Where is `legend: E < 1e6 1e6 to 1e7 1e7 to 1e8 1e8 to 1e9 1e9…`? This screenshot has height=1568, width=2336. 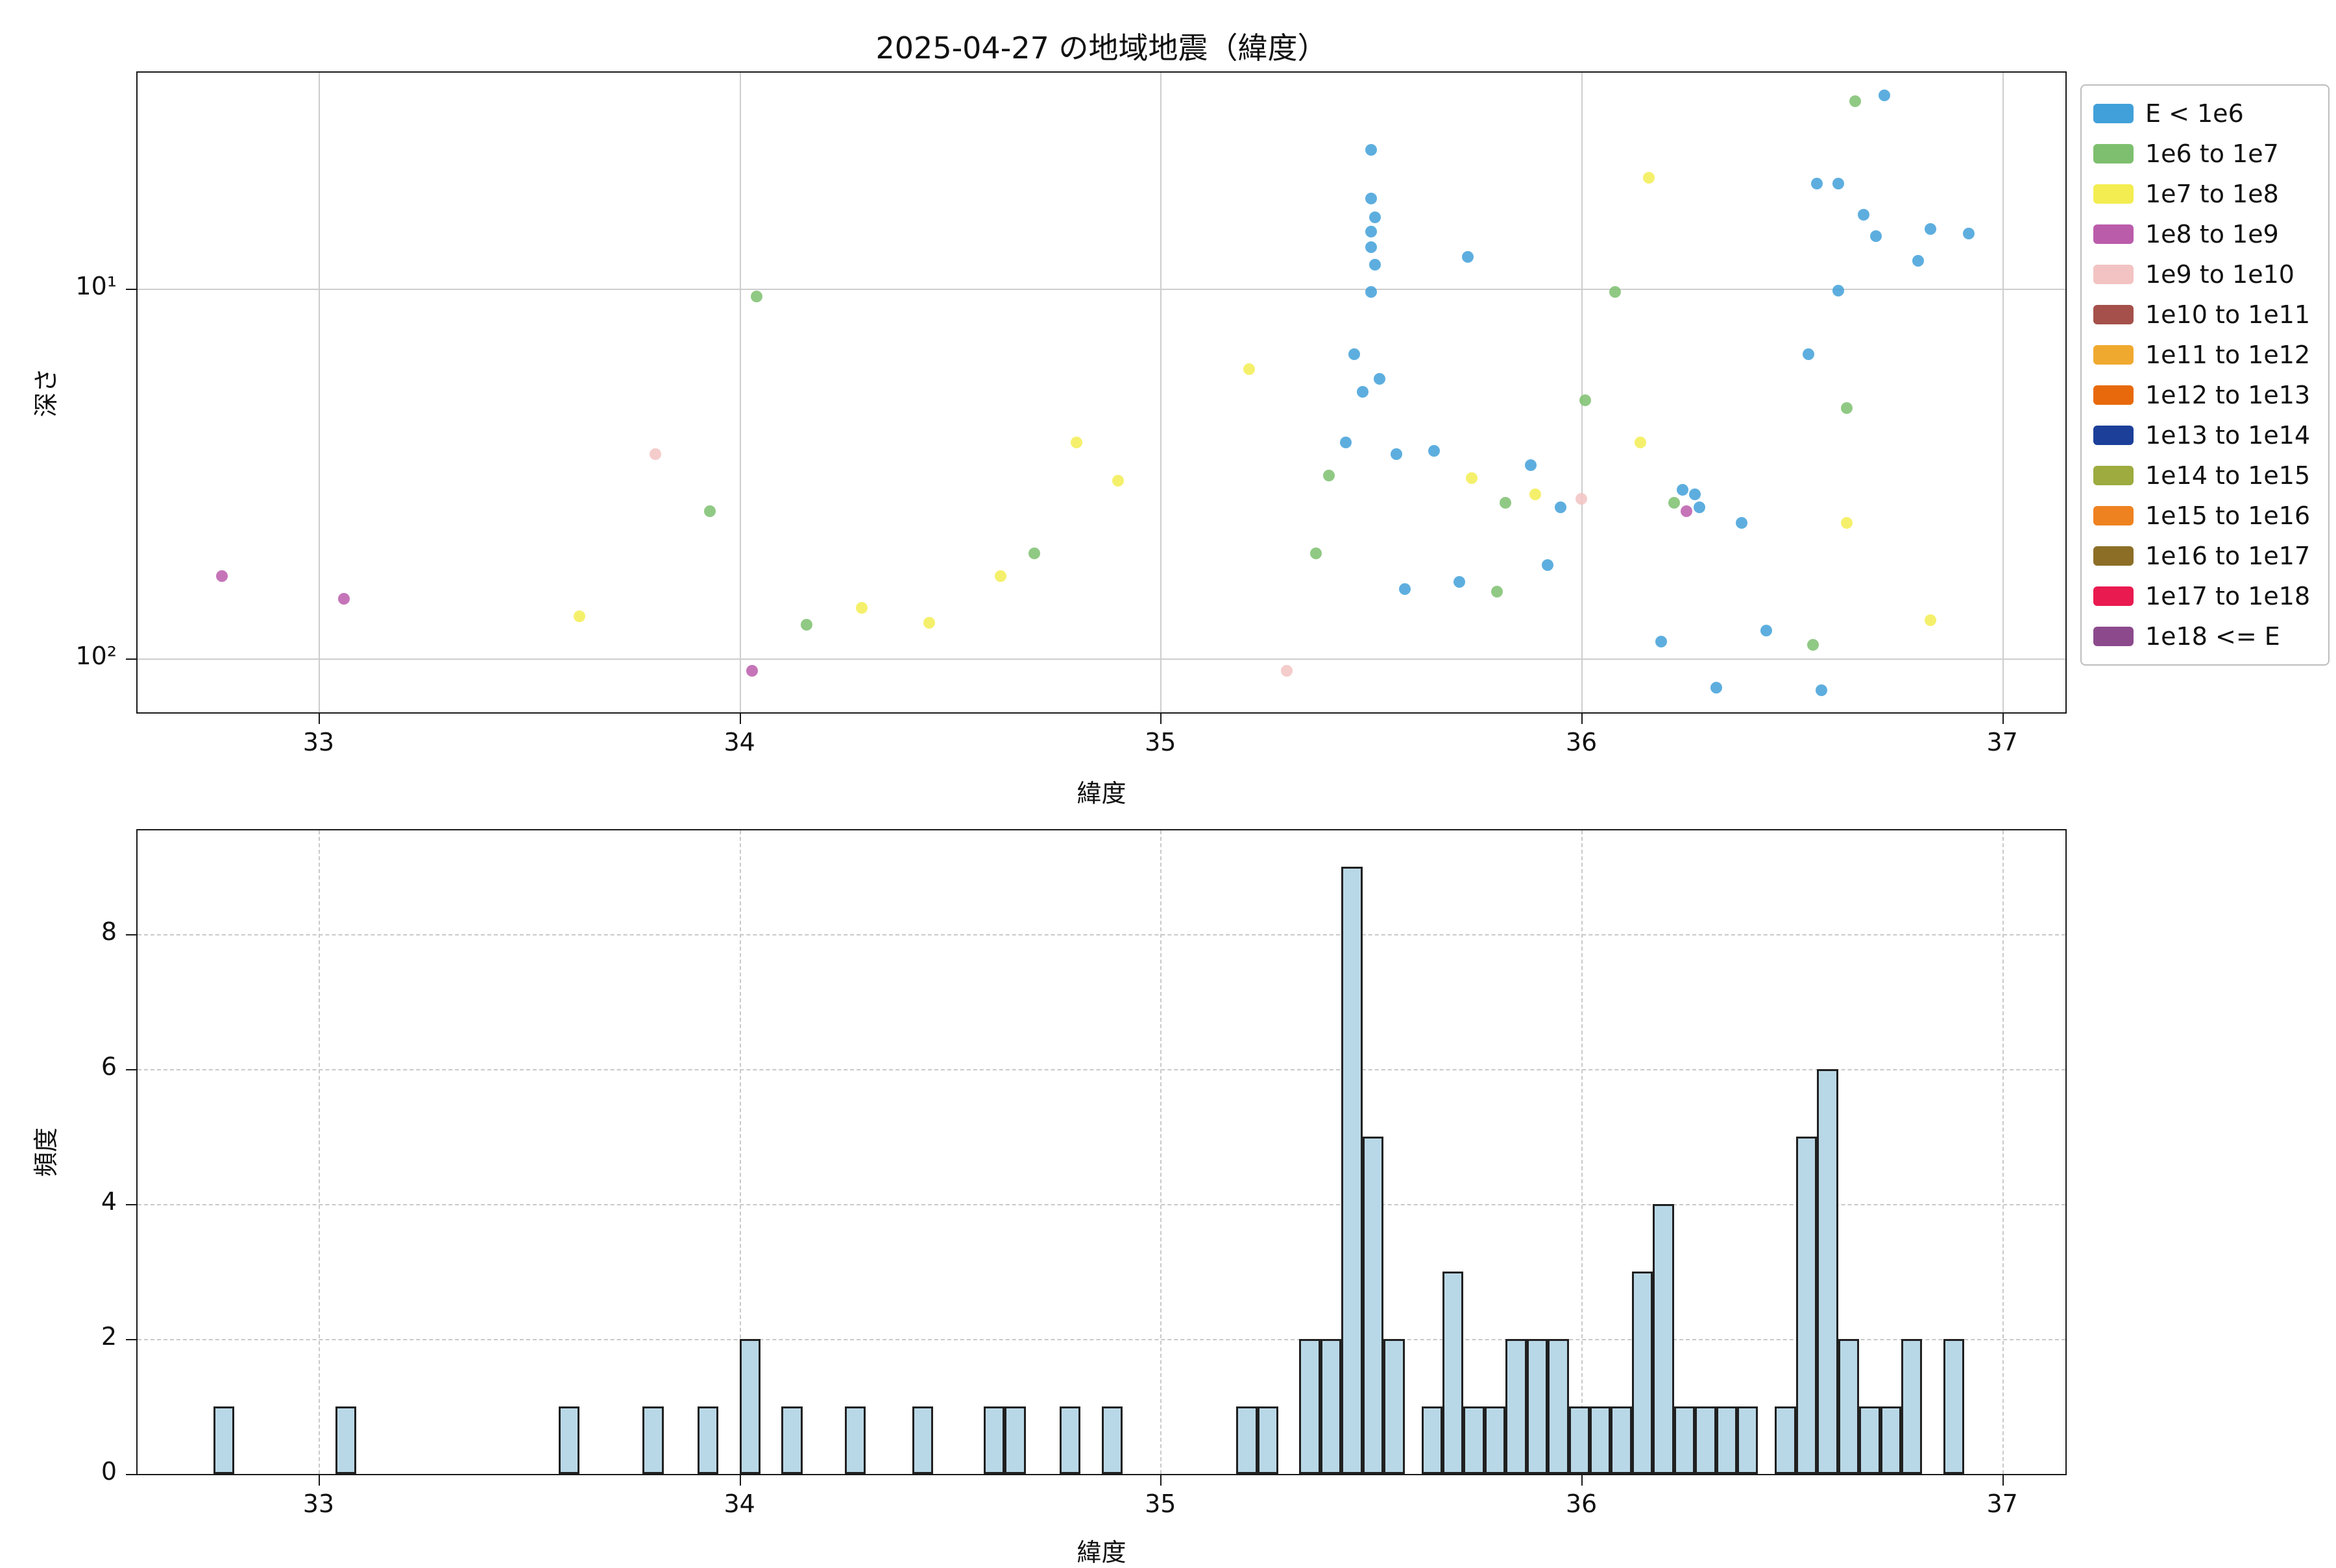 legend: E < 1e6 1e6 to 1e7 1e7 to 1e8 1e8 to 1e9 1e9… is located at coordinates (2205, 375).